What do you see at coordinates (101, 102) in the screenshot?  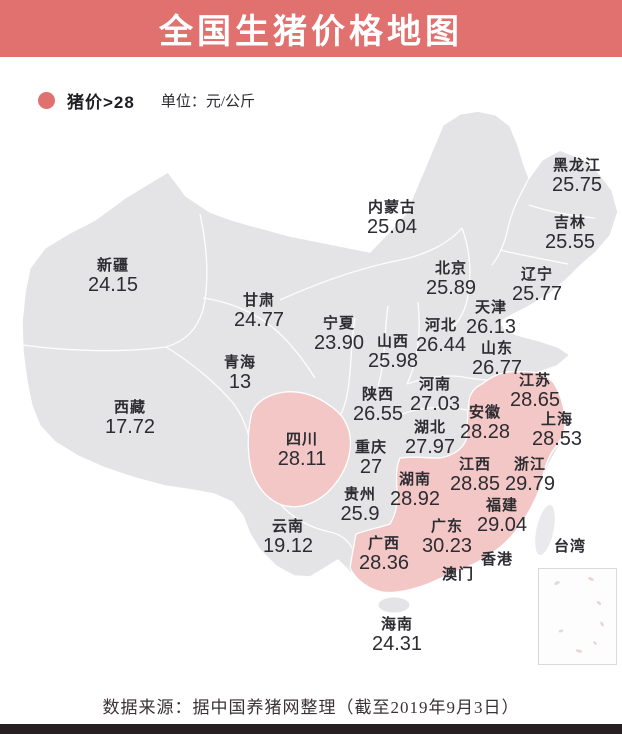 I see `legend-label: 猪价>28` at bounding box center [101, 102].